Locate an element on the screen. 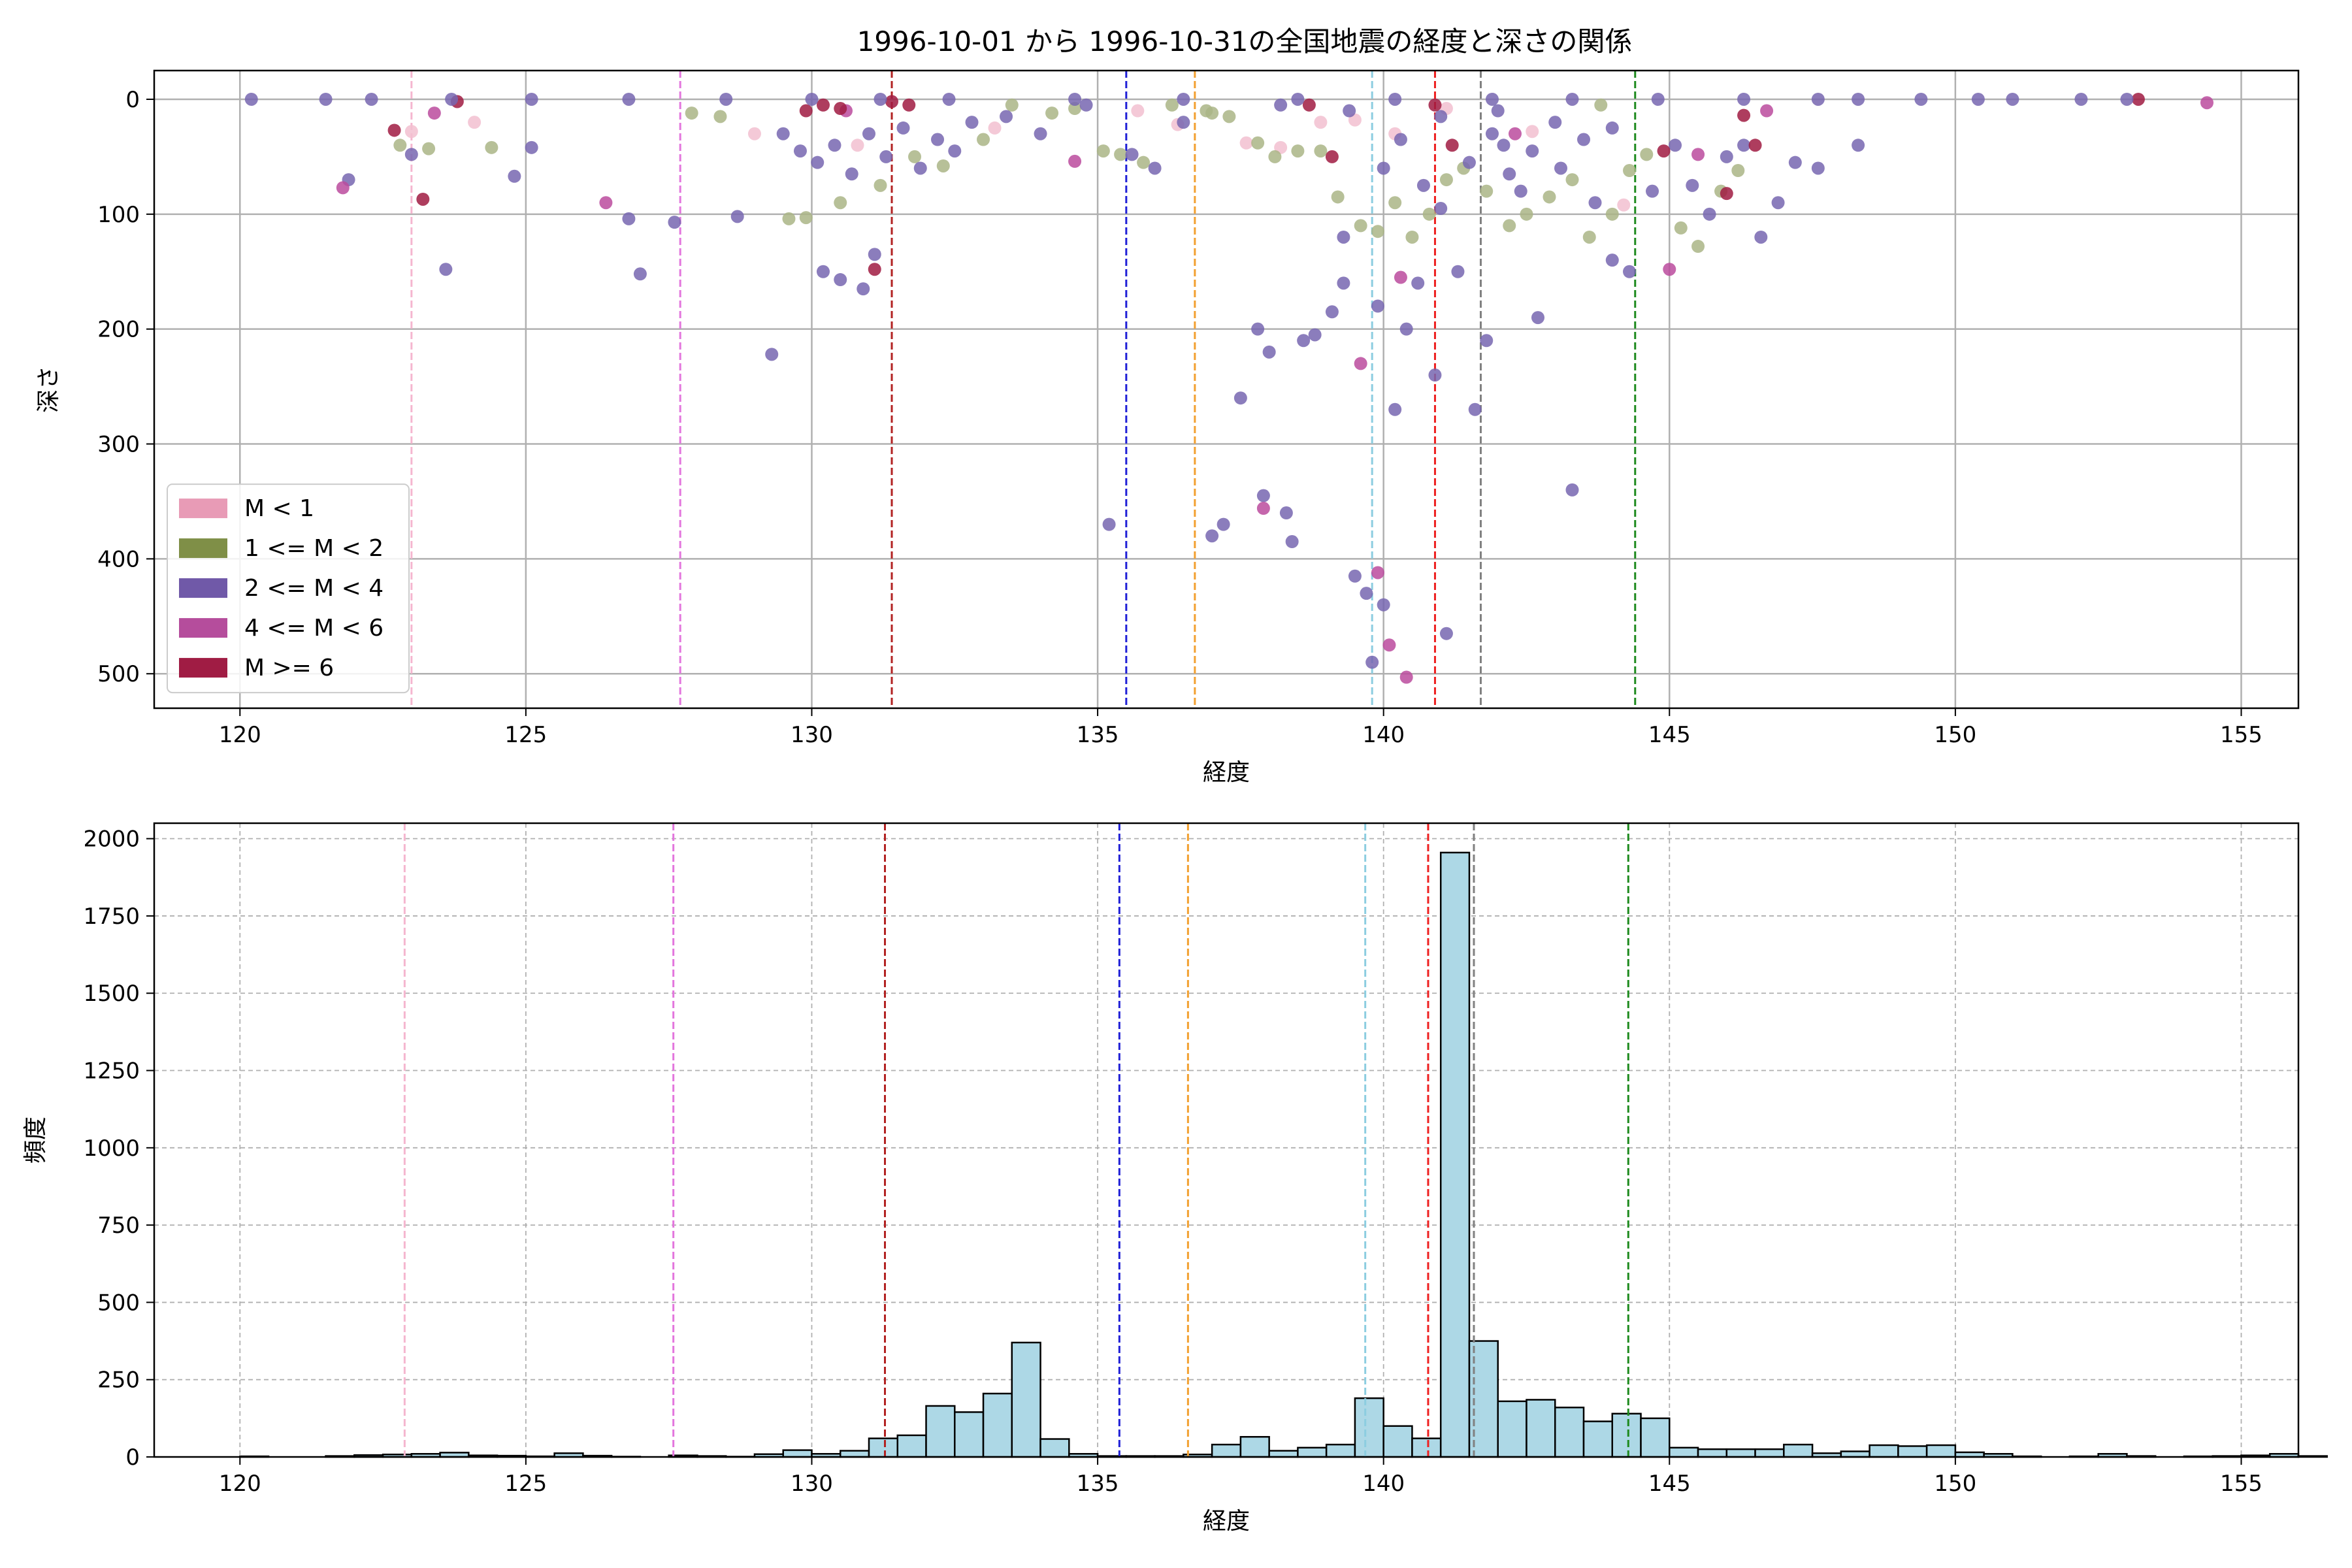 This screenshot has height=1568, width=2352. histogram-y-tick-label: 750 is located at coordinates (118, 1226).